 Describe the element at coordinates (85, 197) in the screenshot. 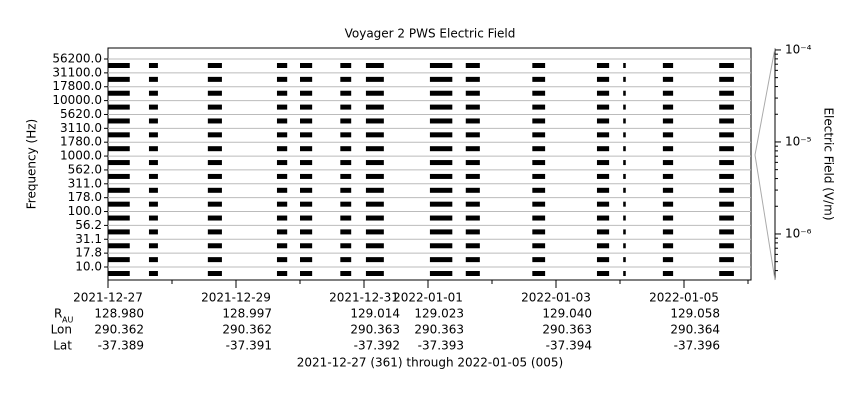

I see `y-tick-label: 178.0` at that location.